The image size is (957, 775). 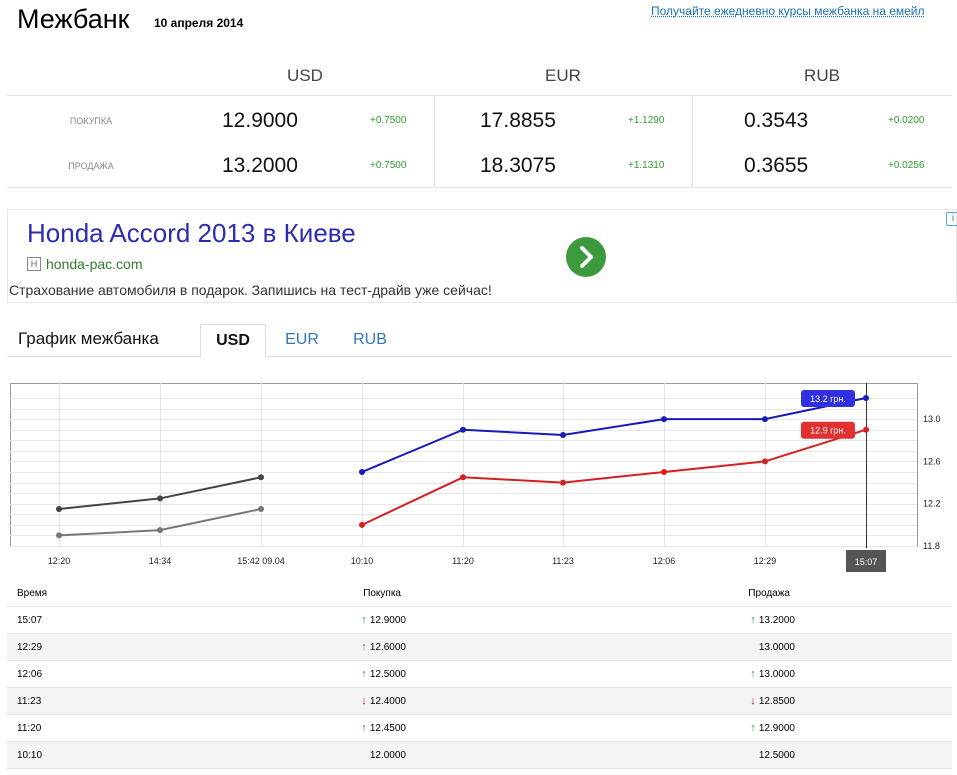 What do you see at coordinates (97, 728) in the screenshot?
I see `cell-time: 11:20` at bounding box center [97, 728].